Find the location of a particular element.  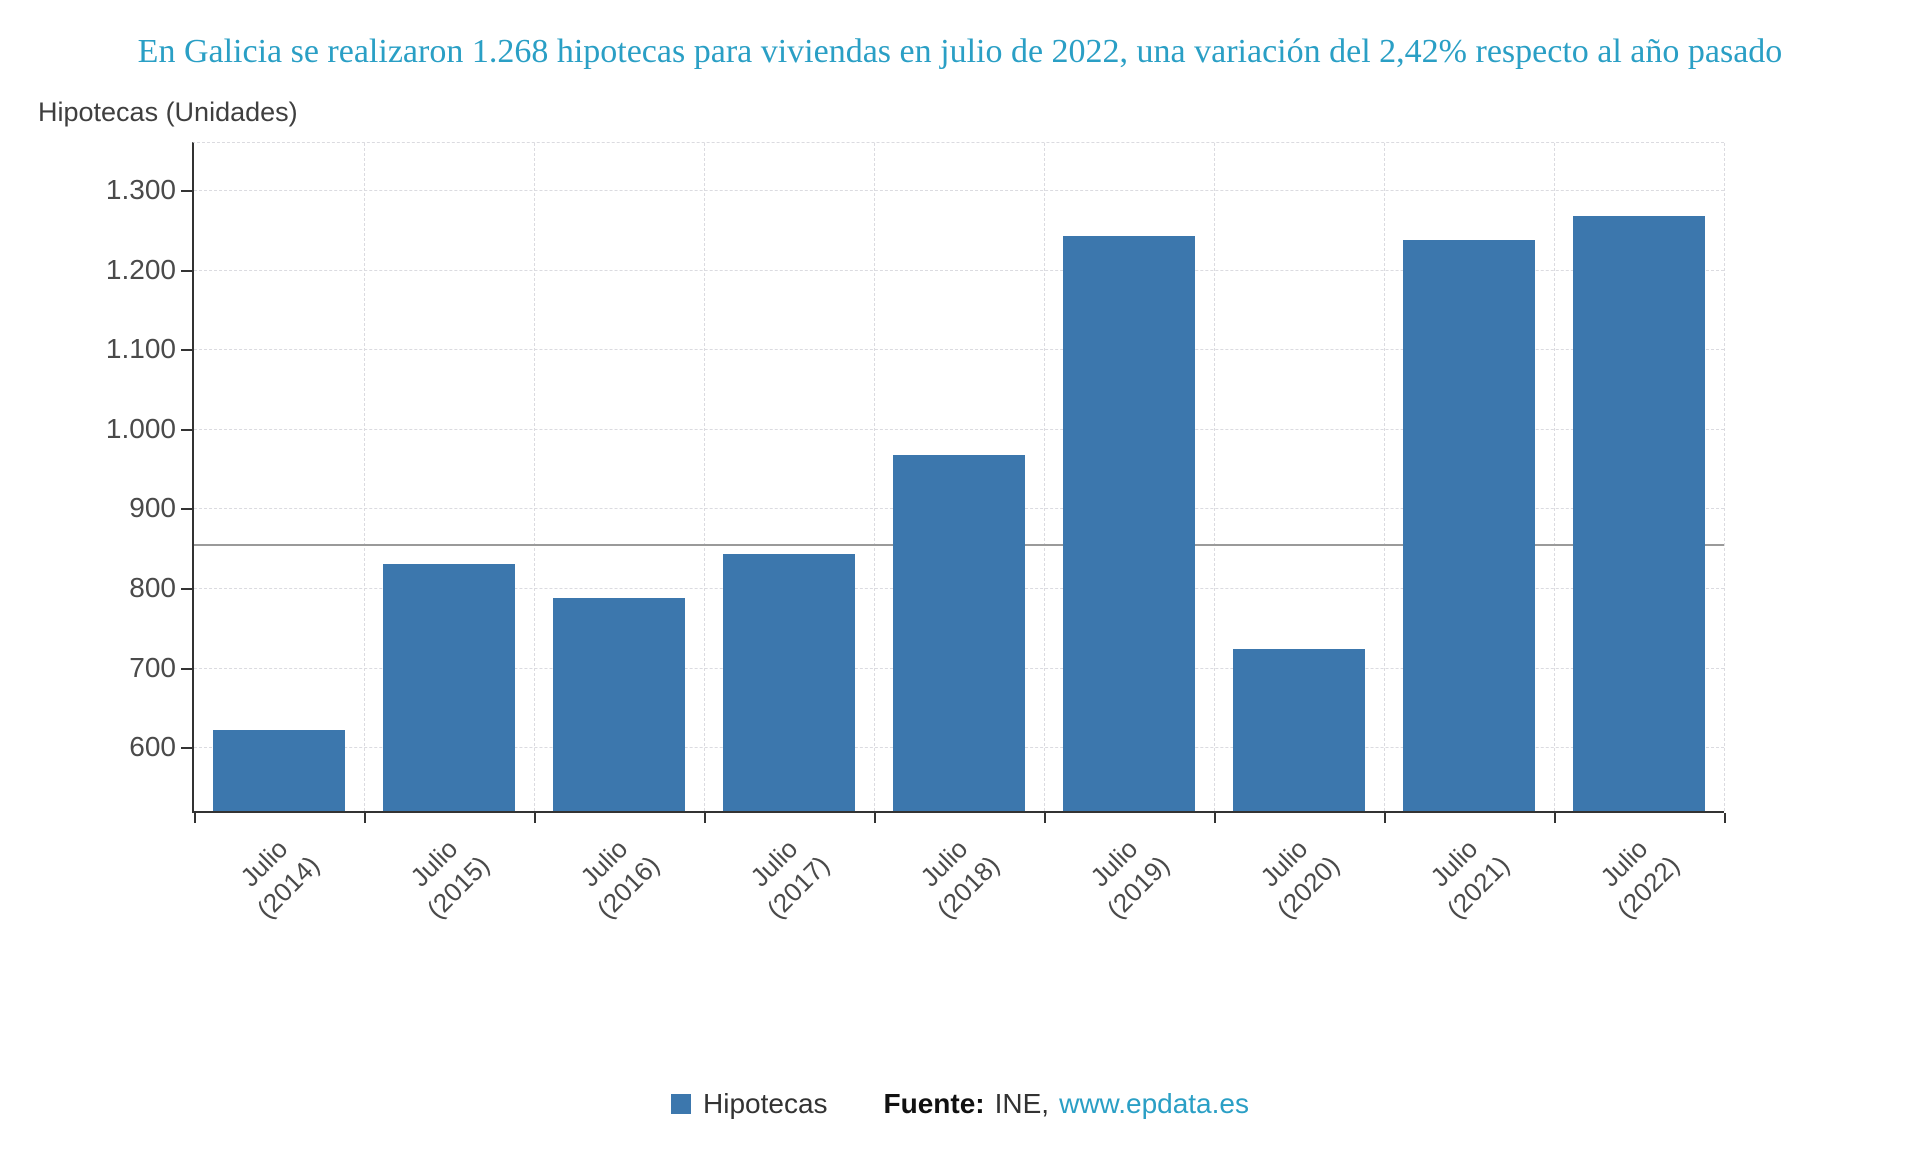

y-axis-tick-label: 800 is located at coordinates (152, 588).